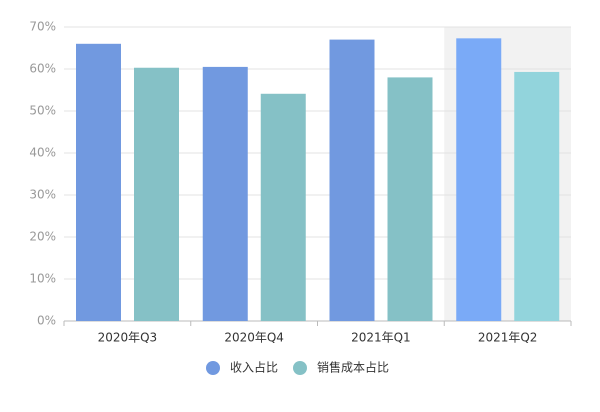  Describe the element at coordinates (254, 338) in the screenshot. I see `x-tick-label: 2020年Q4` at that location.